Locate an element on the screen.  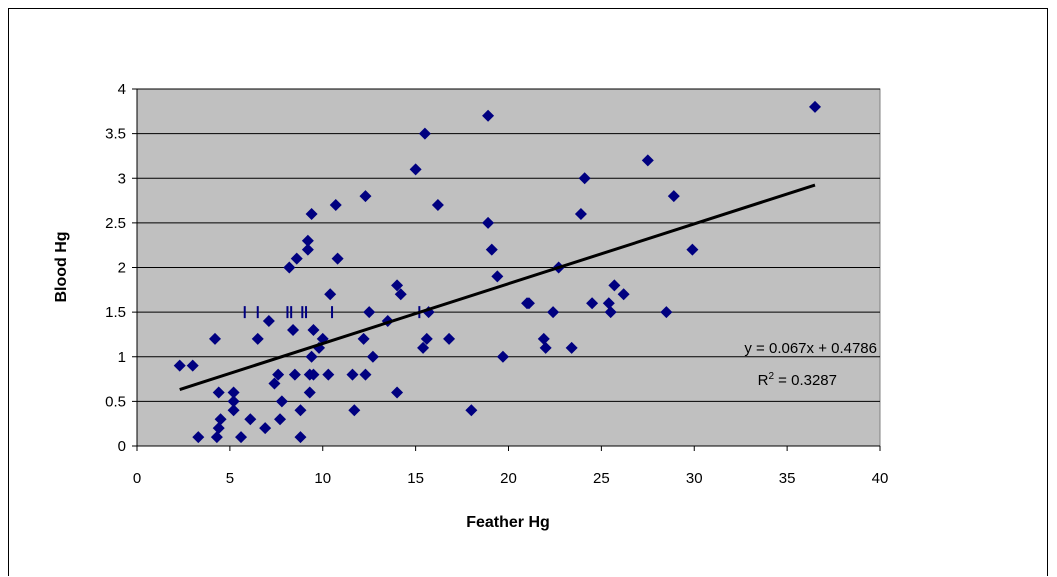
y-tick-labels: 0 0.5 1 1.5 2 2.5 3 3.5 4 is located at coordinates (115, 268).